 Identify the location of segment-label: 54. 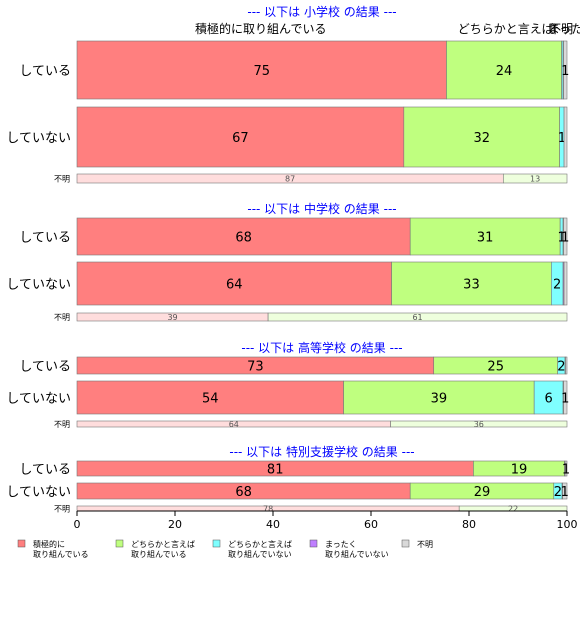
(210, 399).